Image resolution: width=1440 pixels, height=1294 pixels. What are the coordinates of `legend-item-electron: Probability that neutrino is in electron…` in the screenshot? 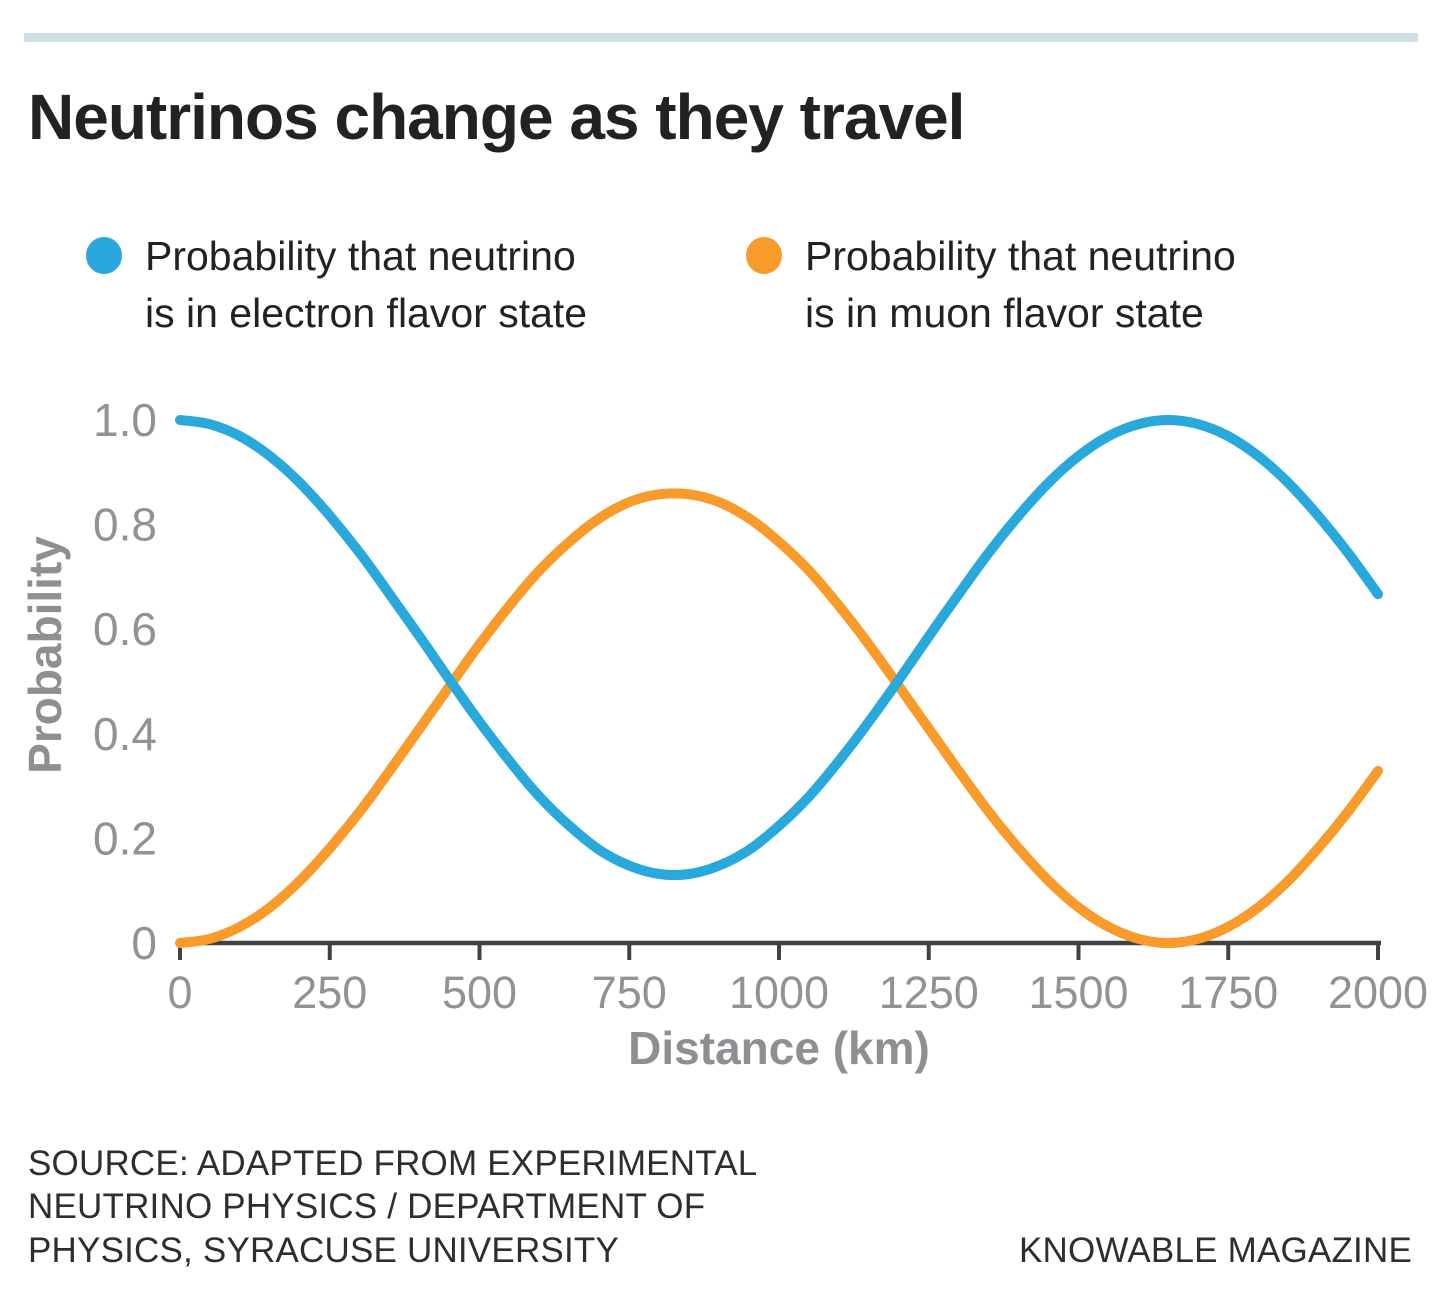 It's located at (336, 285).